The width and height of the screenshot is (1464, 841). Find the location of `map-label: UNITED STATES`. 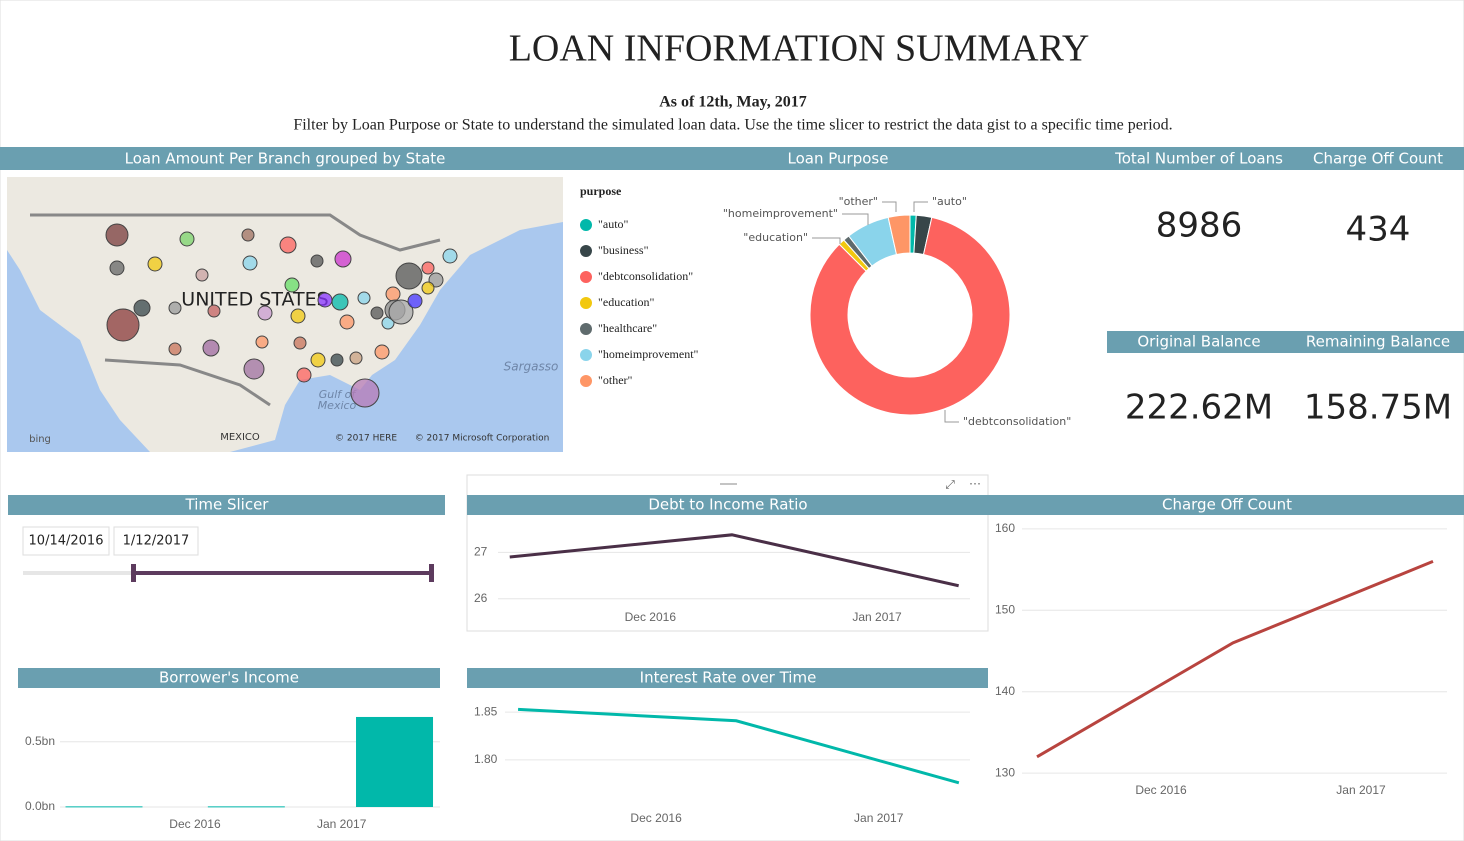

map-label: UNITED STATES is located at coordinates (254, 300).